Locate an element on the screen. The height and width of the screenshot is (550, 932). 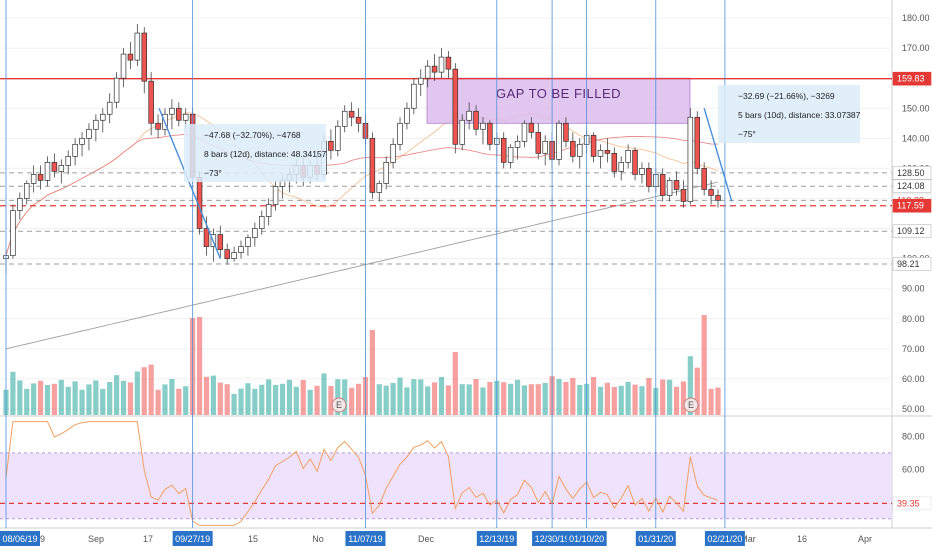
price-tag-label: 117.59 is located at coordinates (910, 206).